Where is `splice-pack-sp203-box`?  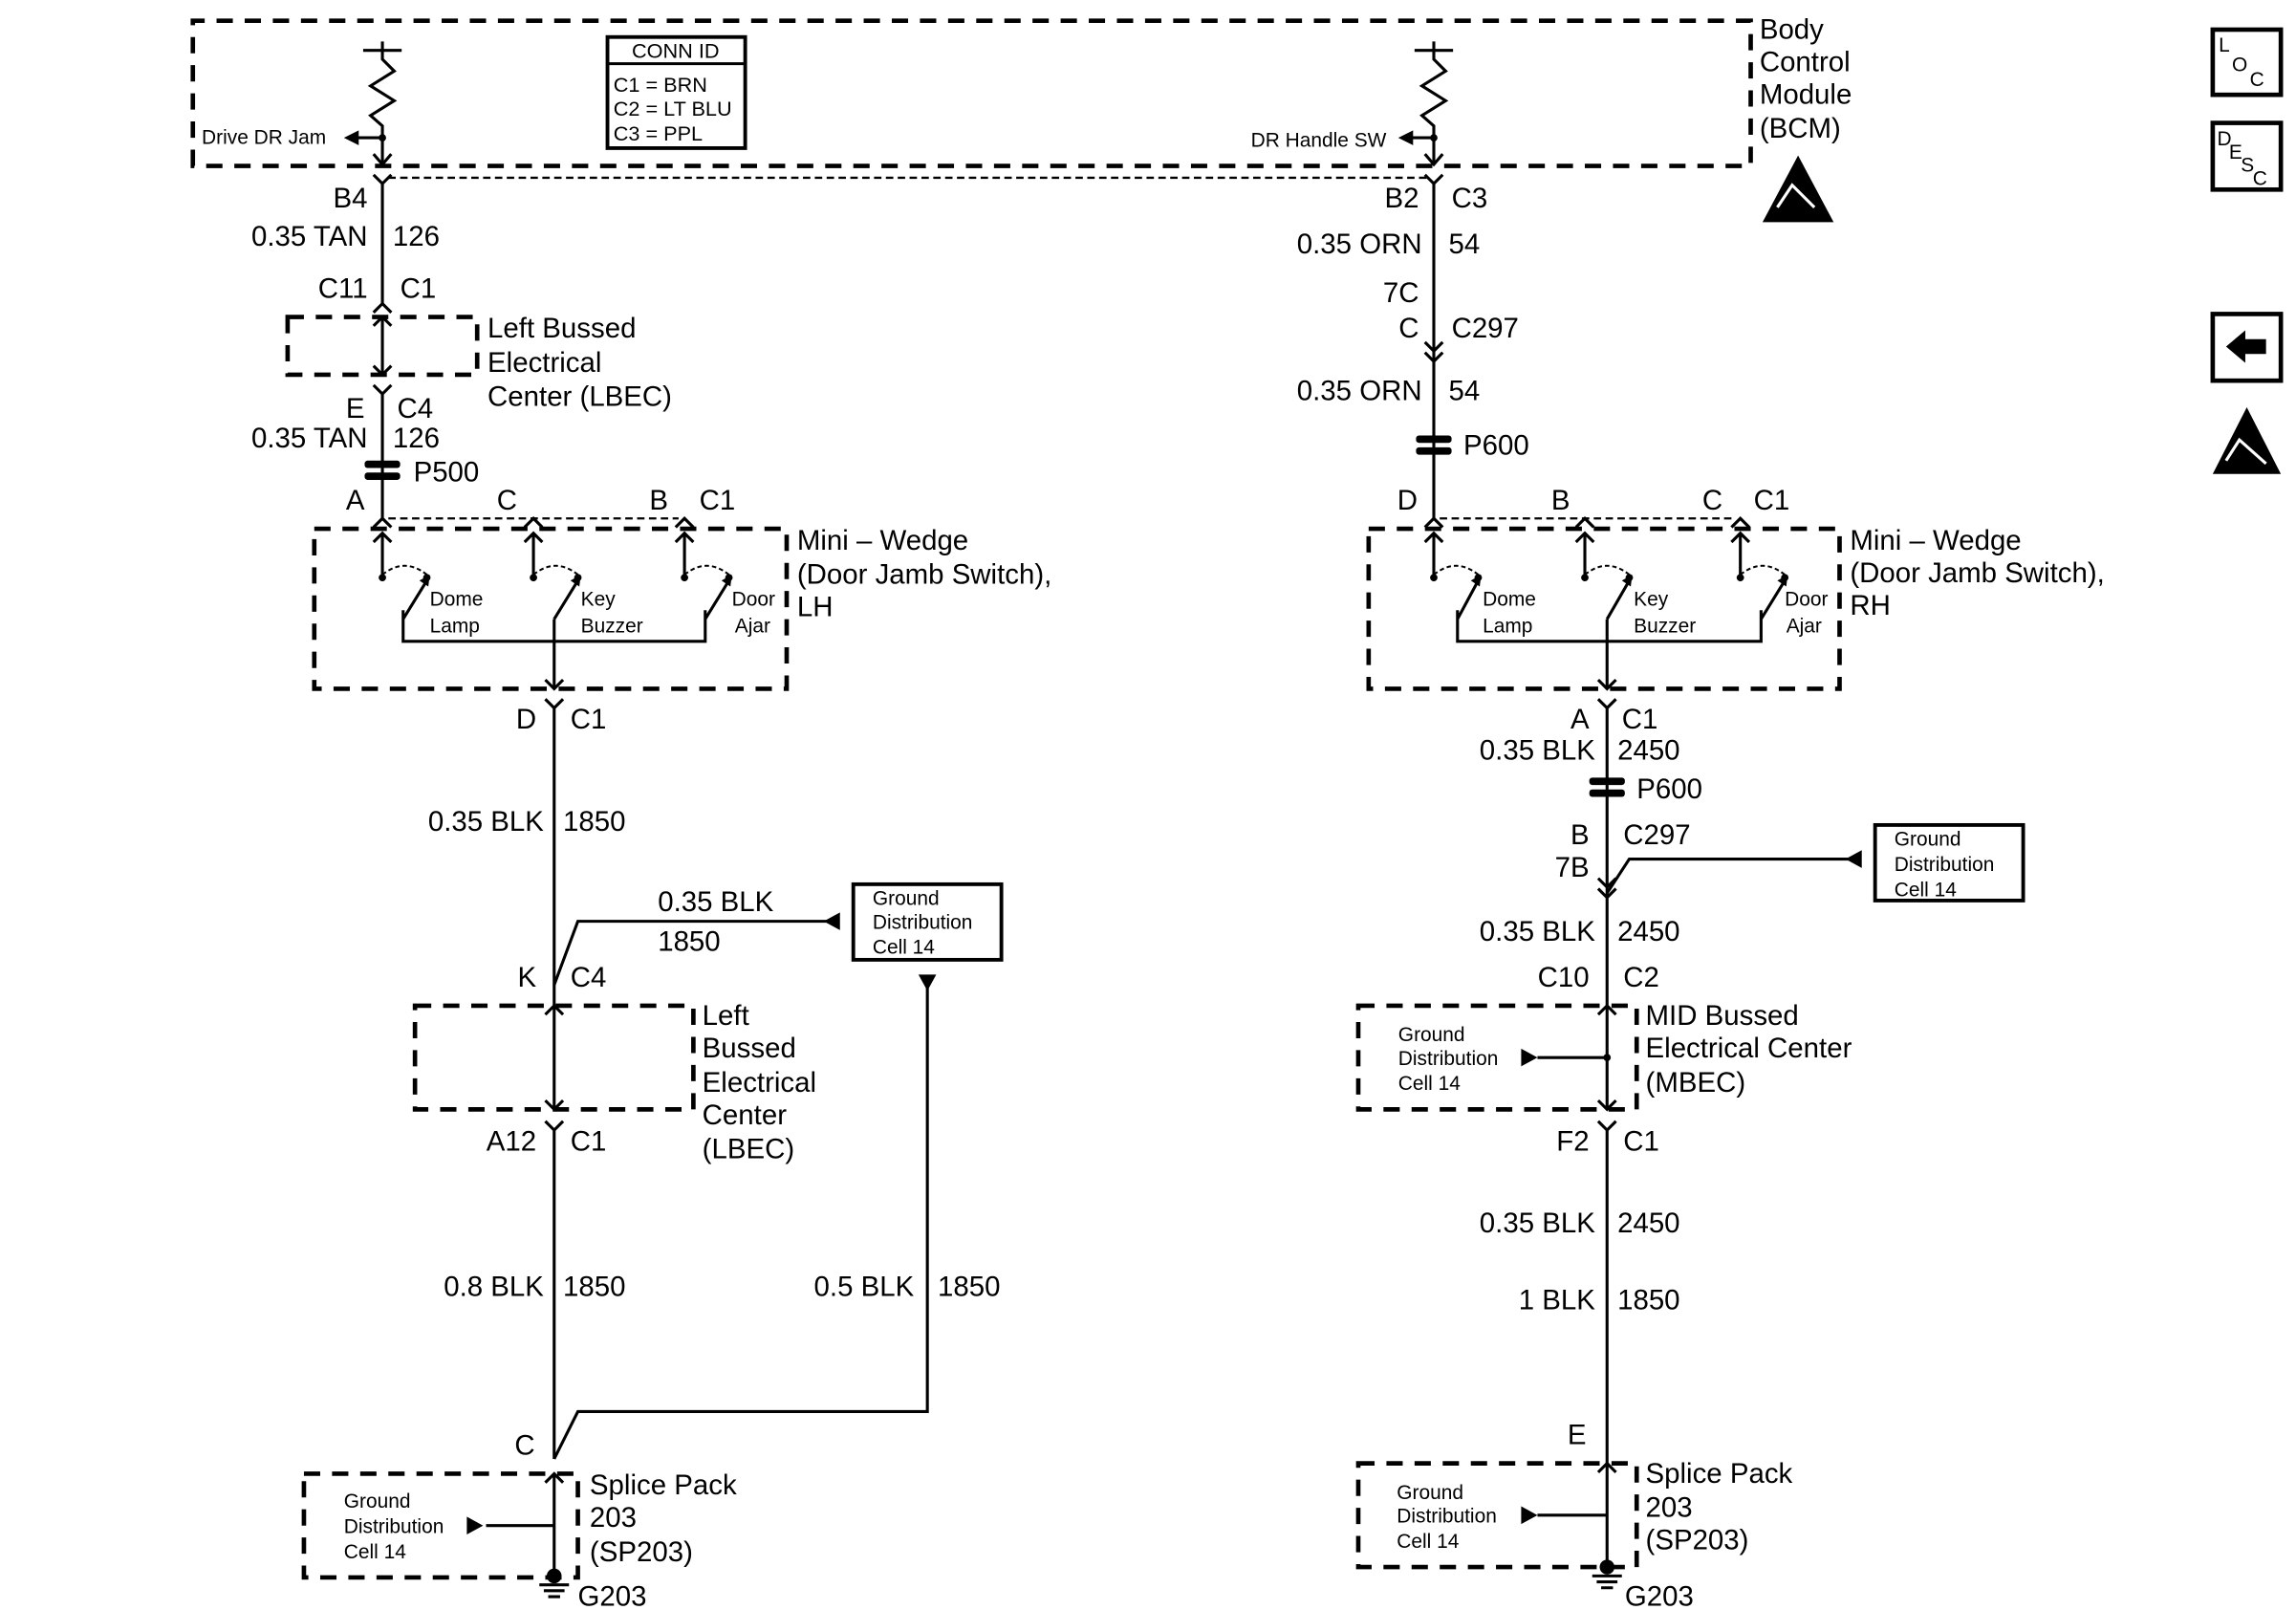 splice-pack-sp203-box is located at coordinates (440, 1525).